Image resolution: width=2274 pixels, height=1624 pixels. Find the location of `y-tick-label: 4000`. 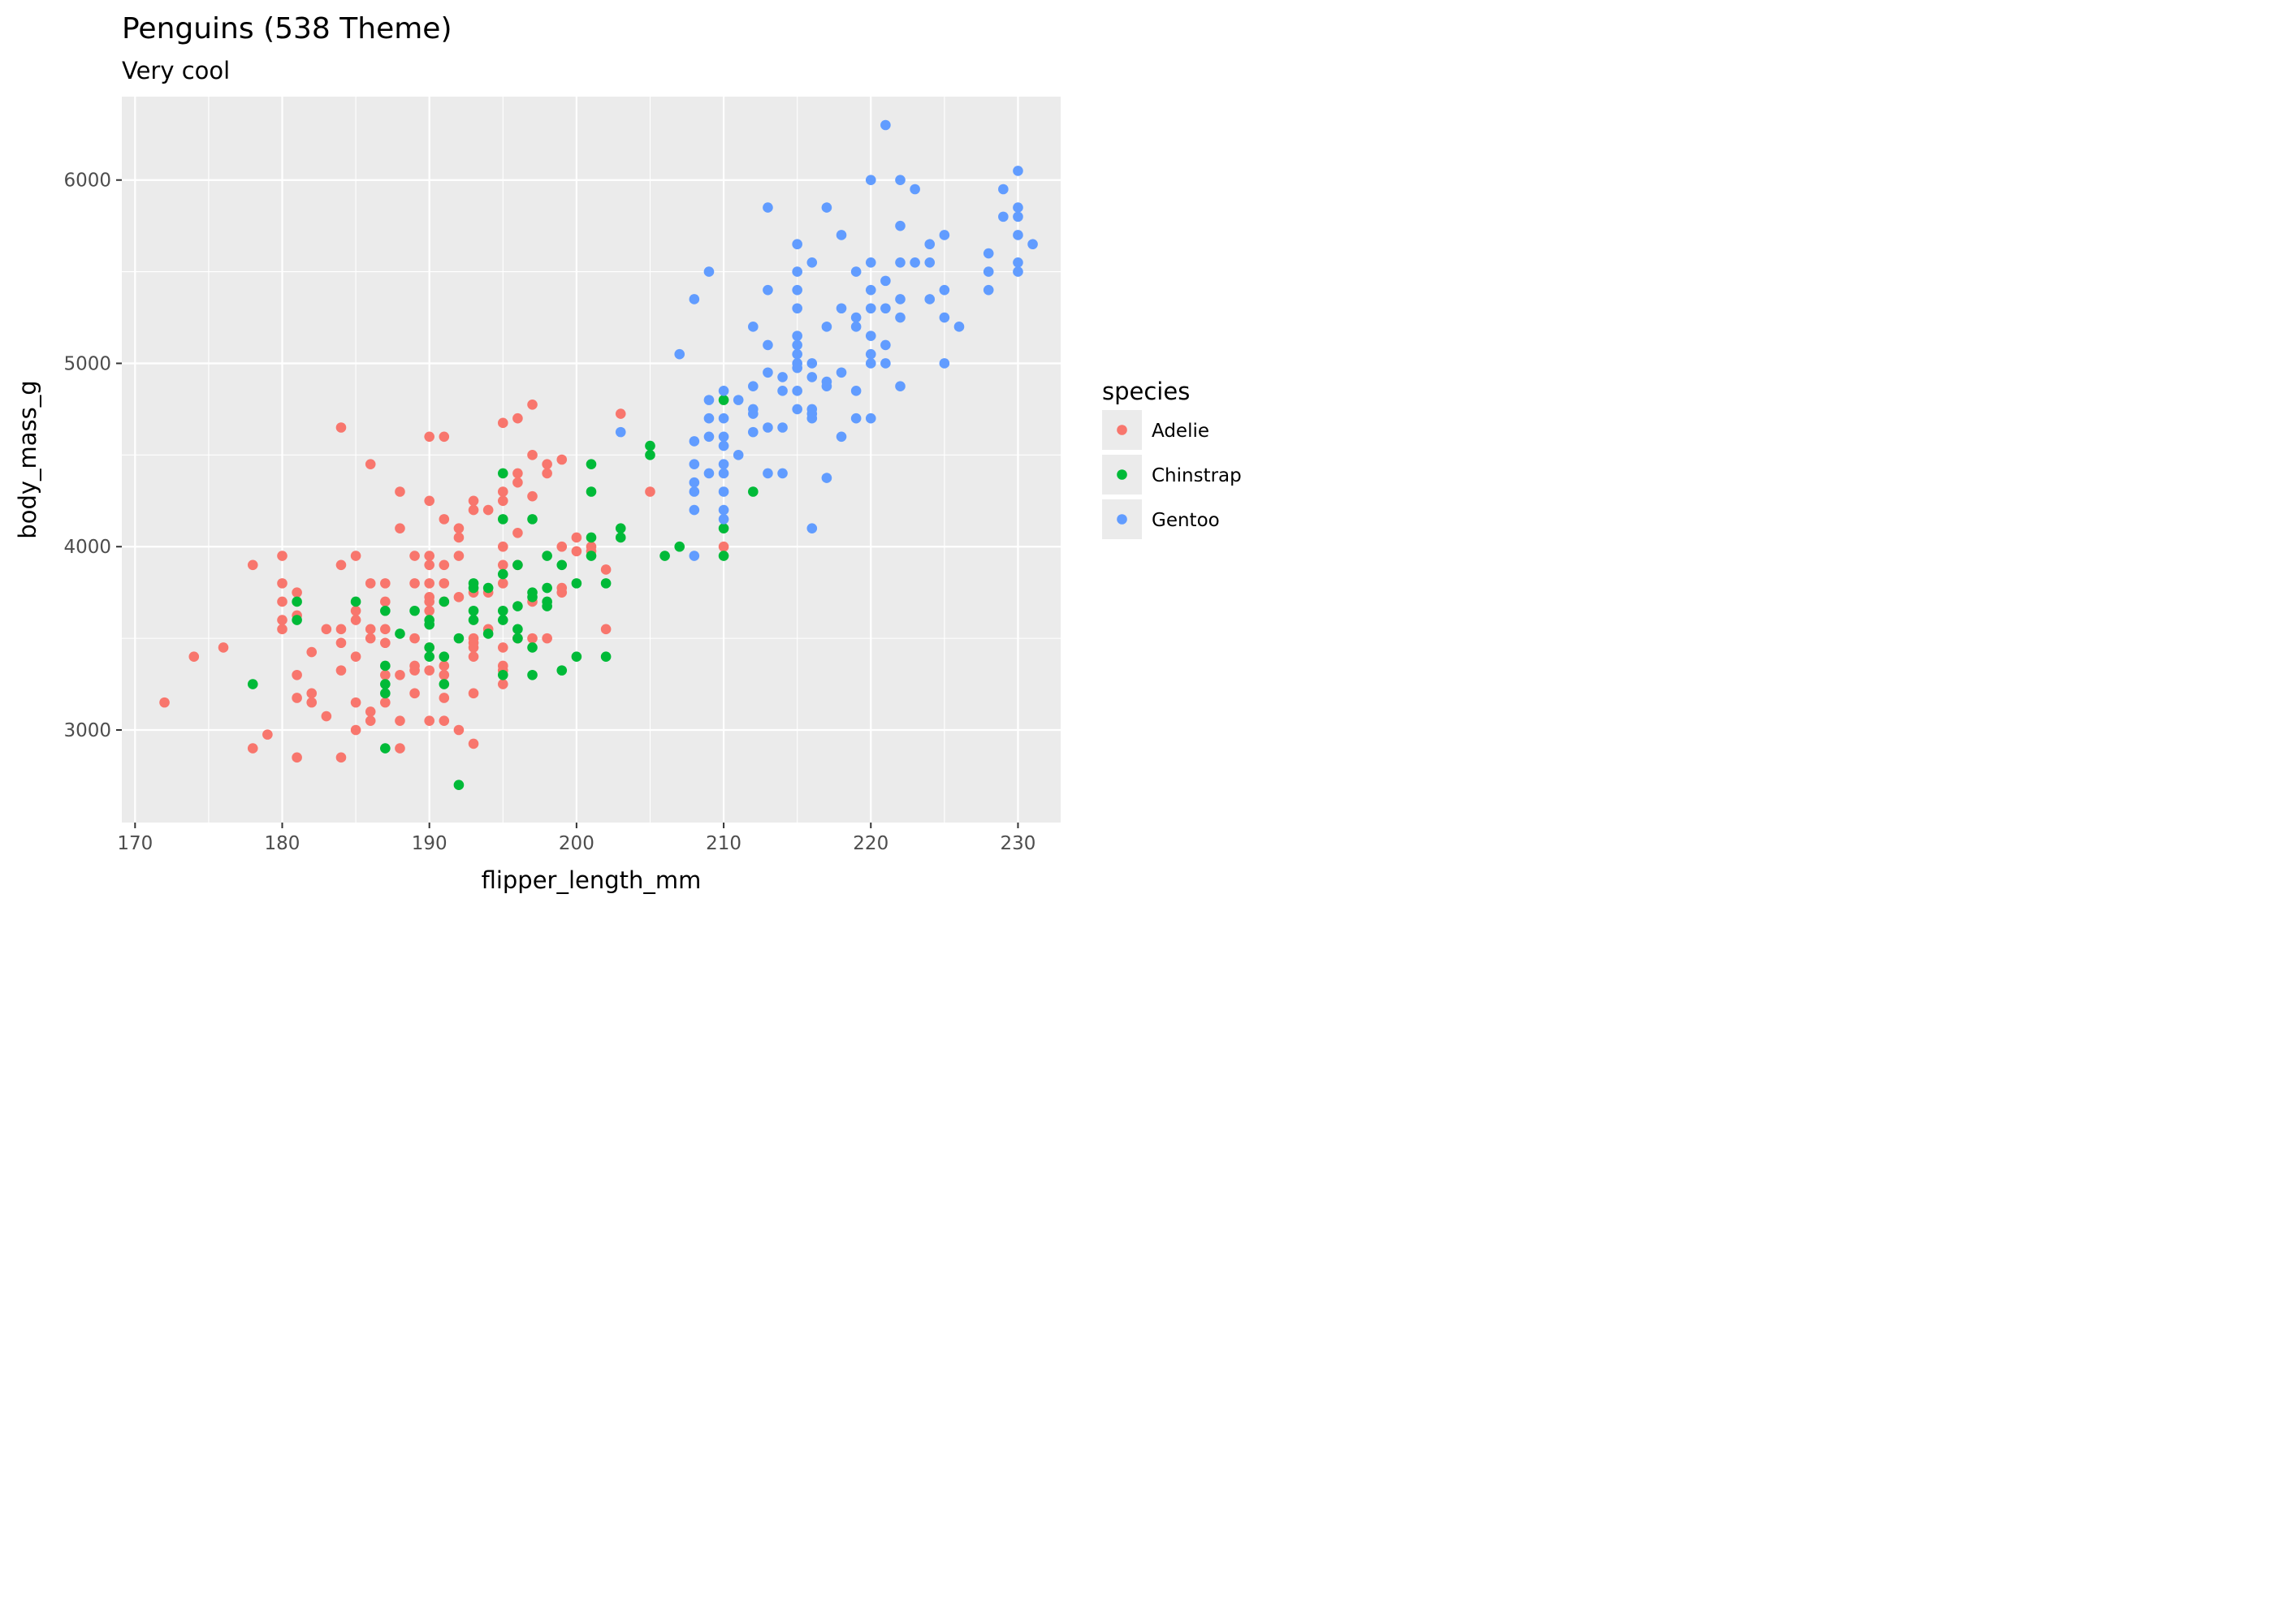

y-tick-label: 4000 is located at coordinates (87, 548).